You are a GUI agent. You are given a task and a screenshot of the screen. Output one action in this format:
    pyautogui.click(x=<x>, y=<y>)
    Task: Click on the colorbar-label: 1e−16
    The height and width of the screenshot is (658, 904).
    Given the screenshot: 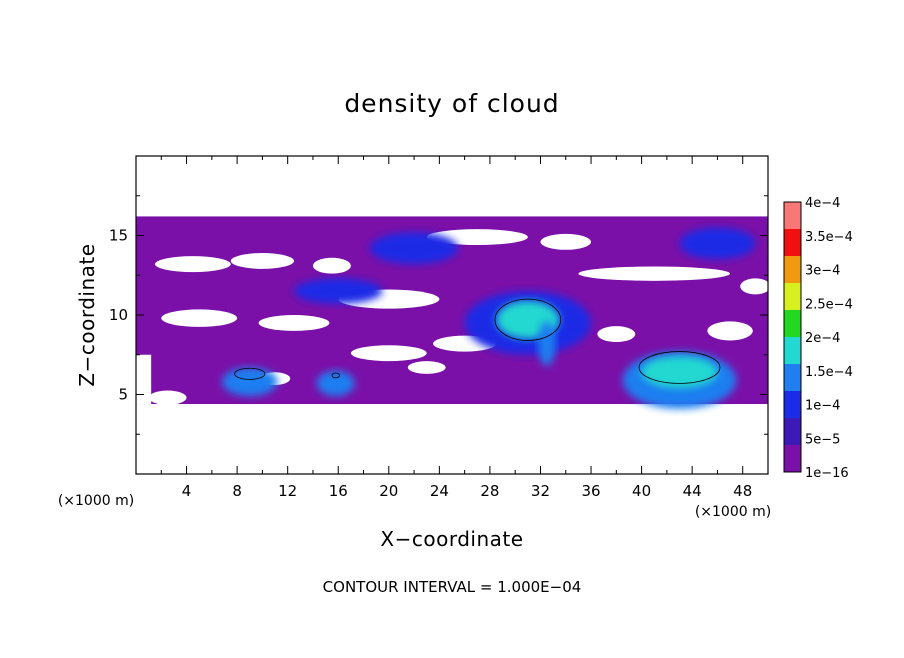 What is the action you would take?
    pyautogui.click(x=827, y=473)
    